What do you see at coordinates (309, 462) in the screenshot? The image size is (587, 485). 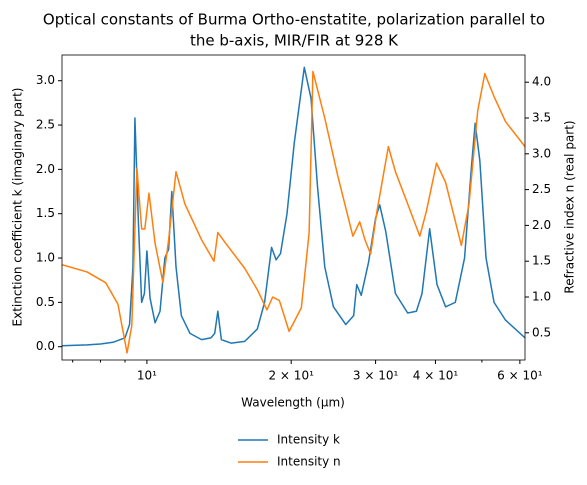 I see `legend-label: Intensity n` at bounding box center [309, 462].